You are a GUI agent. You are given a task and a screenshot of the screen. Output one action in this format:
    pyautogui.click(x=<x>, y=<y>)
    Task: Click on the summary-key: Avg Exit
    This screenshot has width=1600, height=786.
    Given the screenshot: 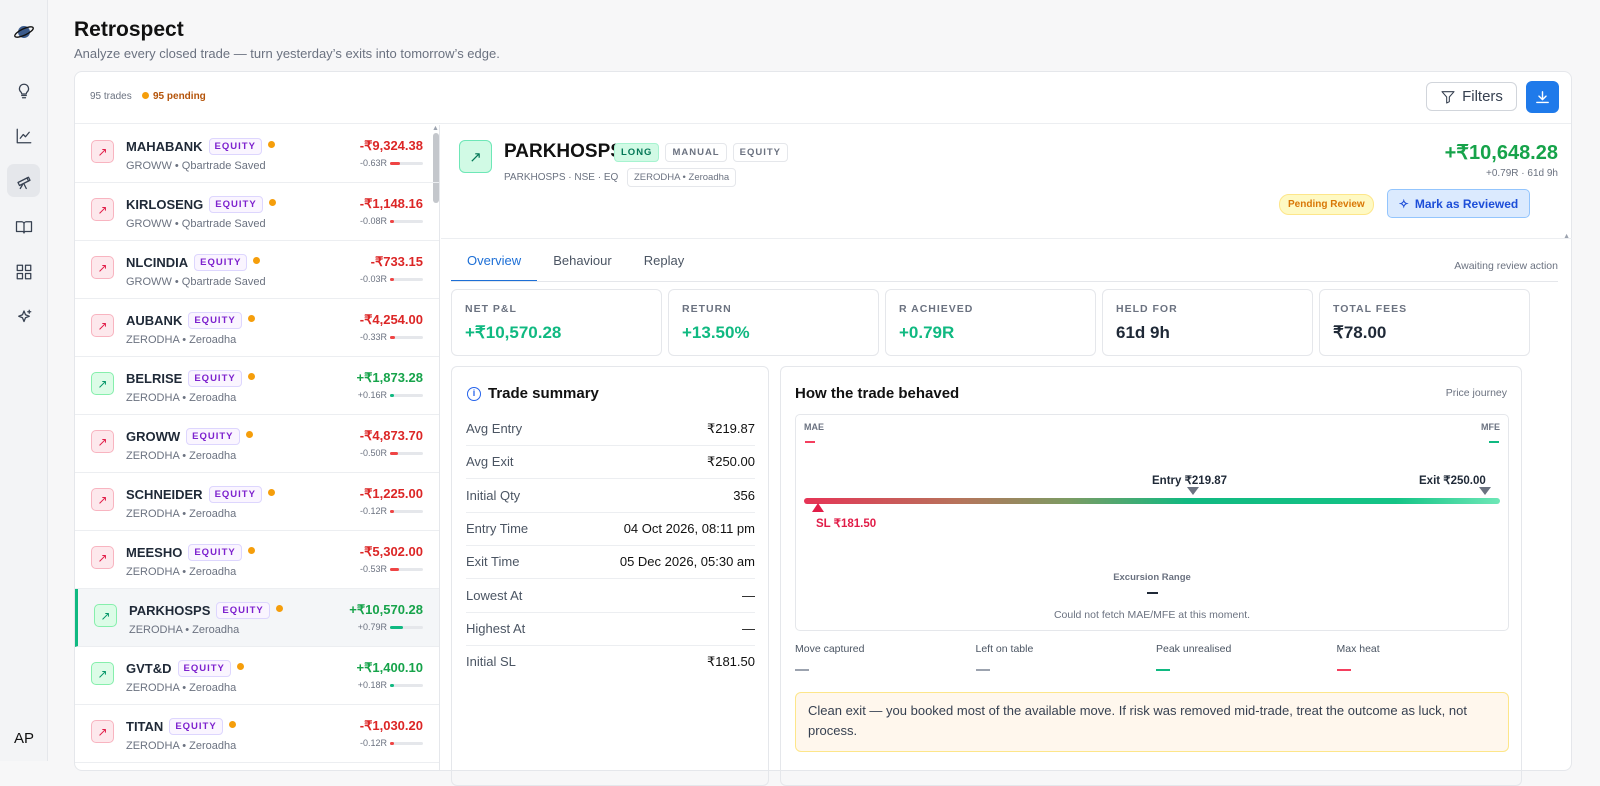 What is the action you would take?
    pyautogui.click(x=490, y=462)
    